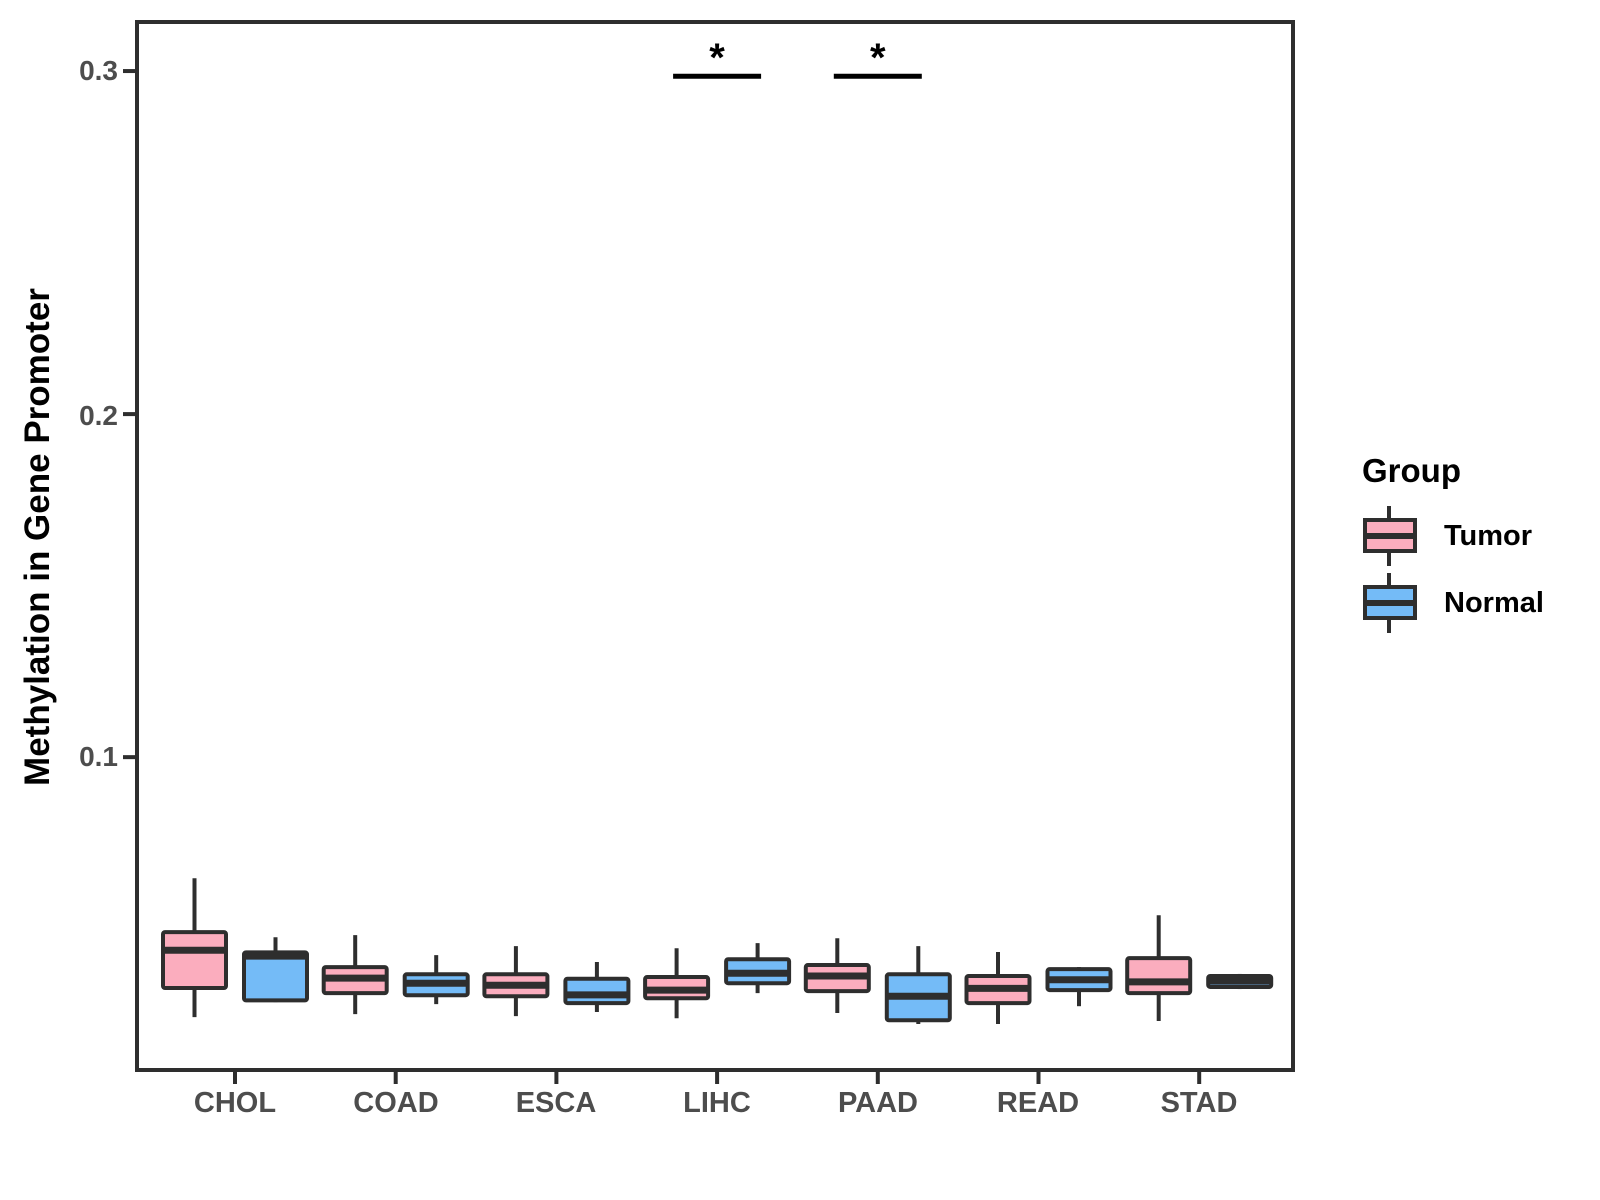 Image resolution: width=1600 pixels, height=1200 pixels. What do you see at coordinates (717, 1103) in the screenshot?
I see `x-tick-label-lihc: LIHC` at bounding box center [717, 1103].